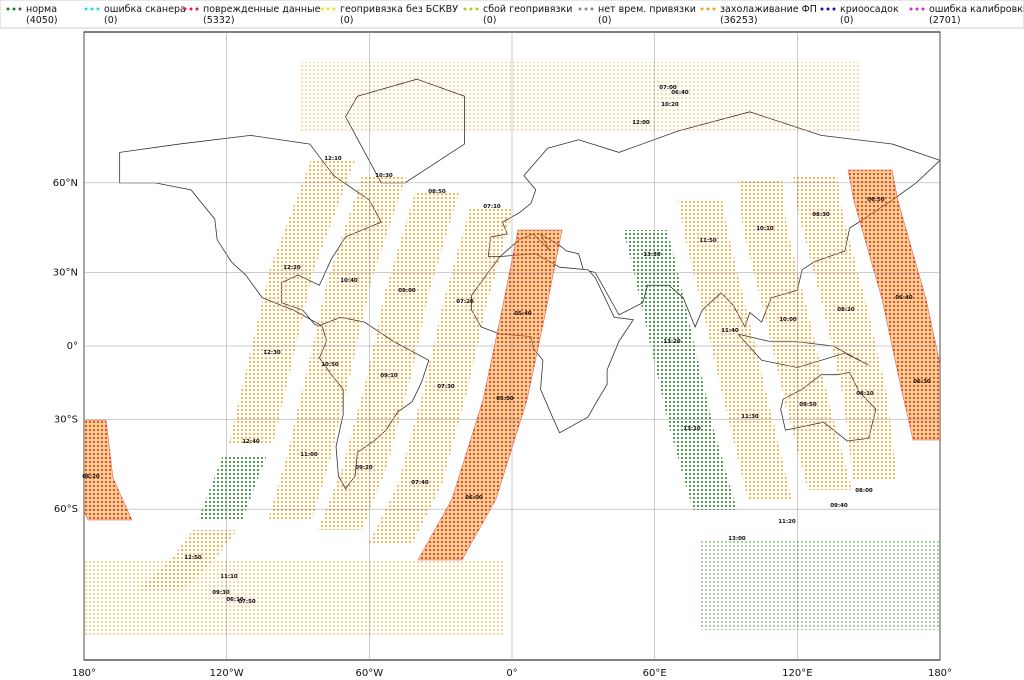 The image size is (1024, 680). Describe the element at coordinates (839, 506) in the screenshot. I see `time-label: 09:40` at that location.